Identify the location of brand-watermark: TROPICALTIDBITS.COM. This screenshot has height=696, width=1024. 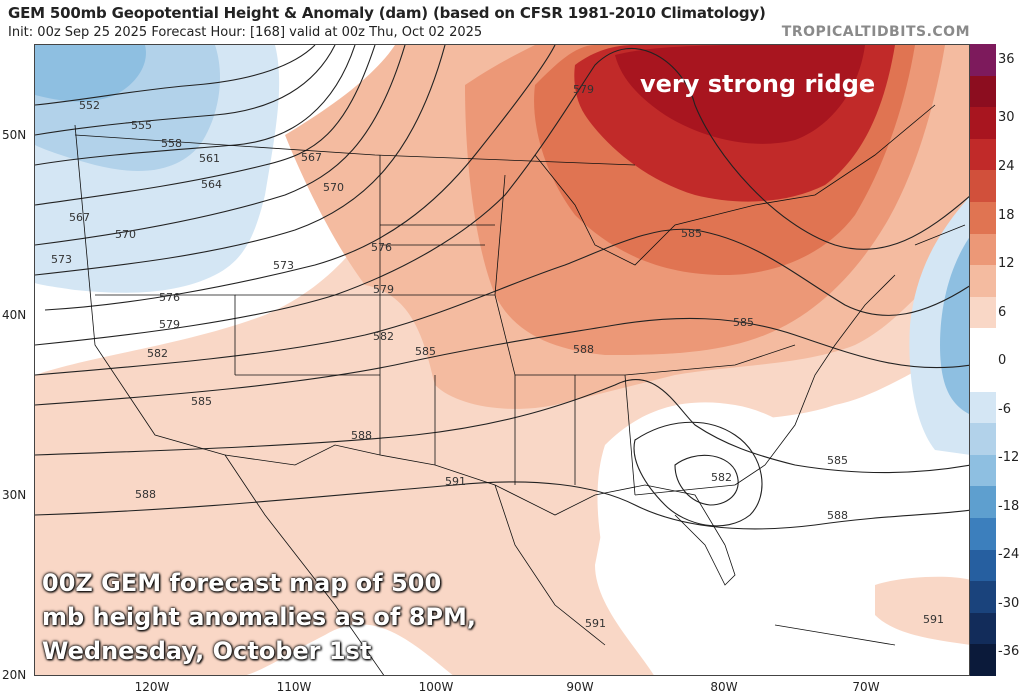
(875, 32).